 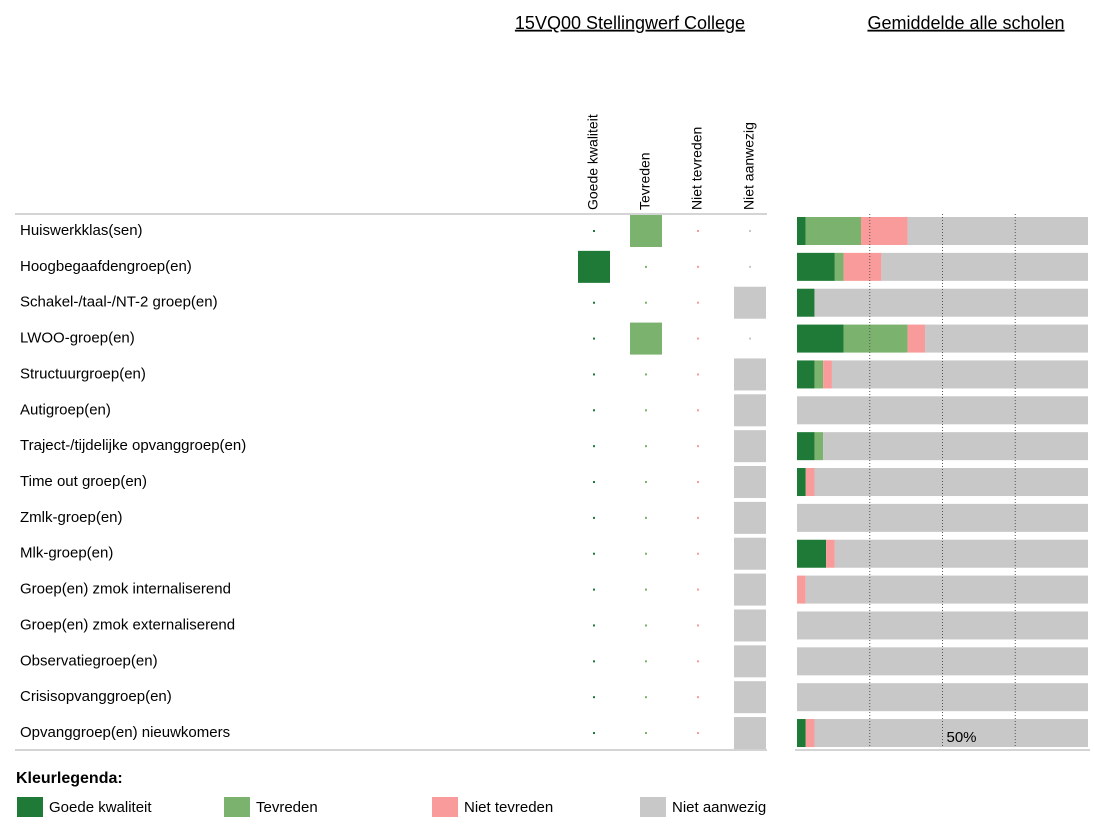 I want to click on row-label: Observatiegroep(en), so click(x=89, y=660).